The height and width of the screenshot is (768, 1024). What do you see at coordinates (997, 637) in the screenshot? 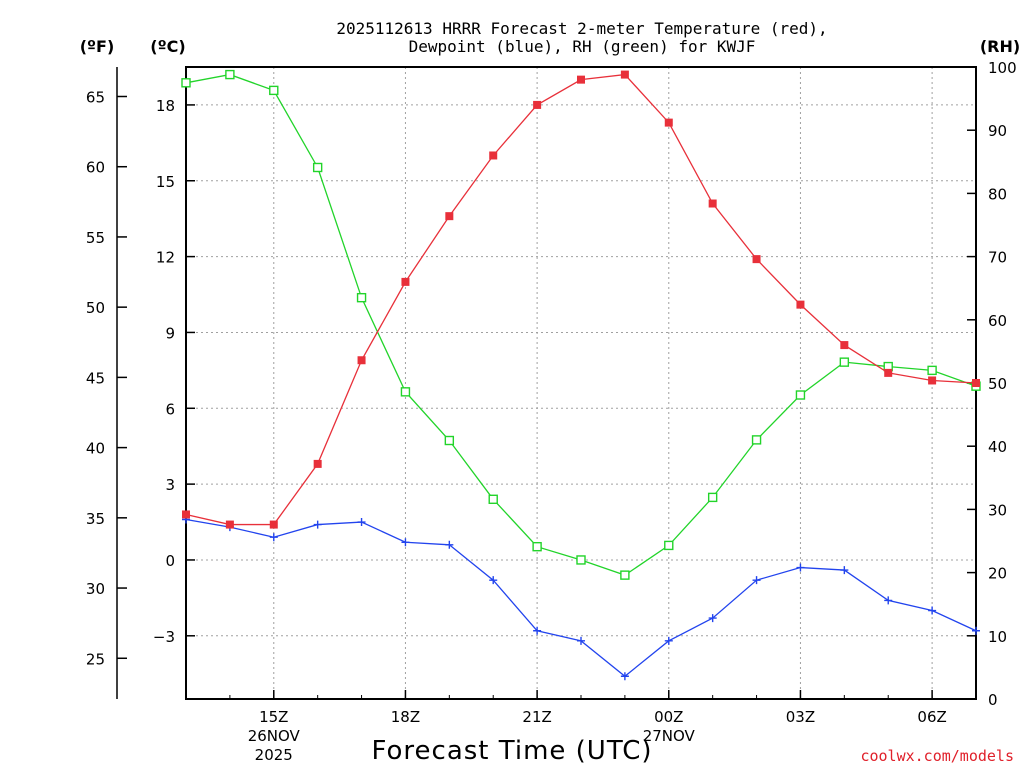
I see `rh-tick-label: 10` at bounding box center [997, 637].